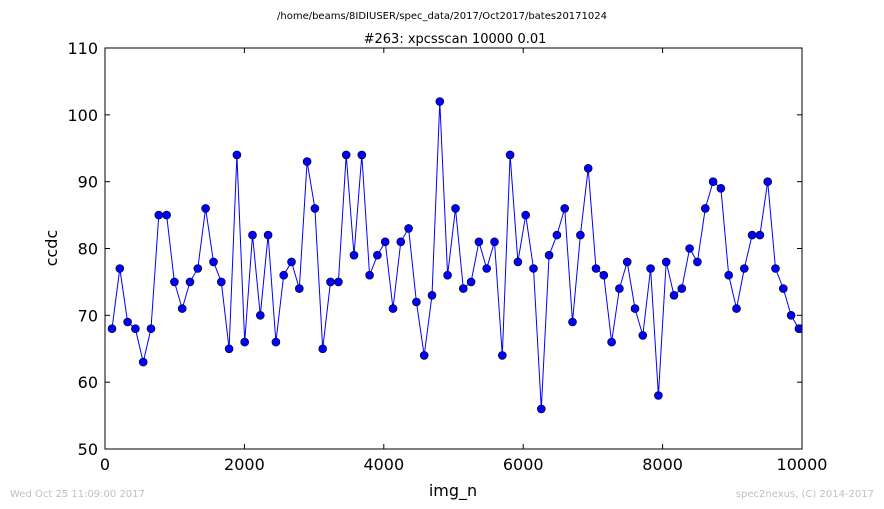 The image size is (884, 509). What do you see at coordinates (88, 315) in the screenshot?
I see `y-tick-label: 70` at bounding box center [88, 315].